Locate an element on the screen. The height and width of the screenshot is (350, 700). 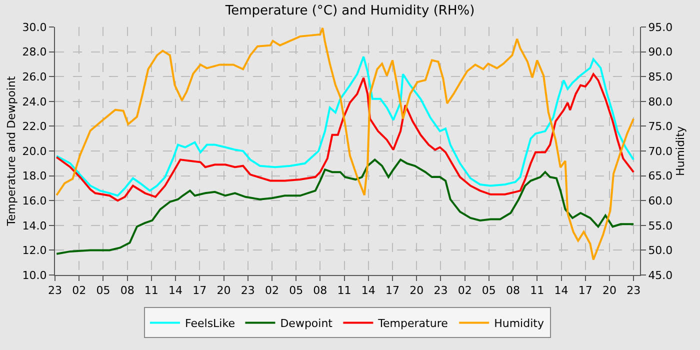
y-tick-label: 16.0 is located at coordinates (34, 201).